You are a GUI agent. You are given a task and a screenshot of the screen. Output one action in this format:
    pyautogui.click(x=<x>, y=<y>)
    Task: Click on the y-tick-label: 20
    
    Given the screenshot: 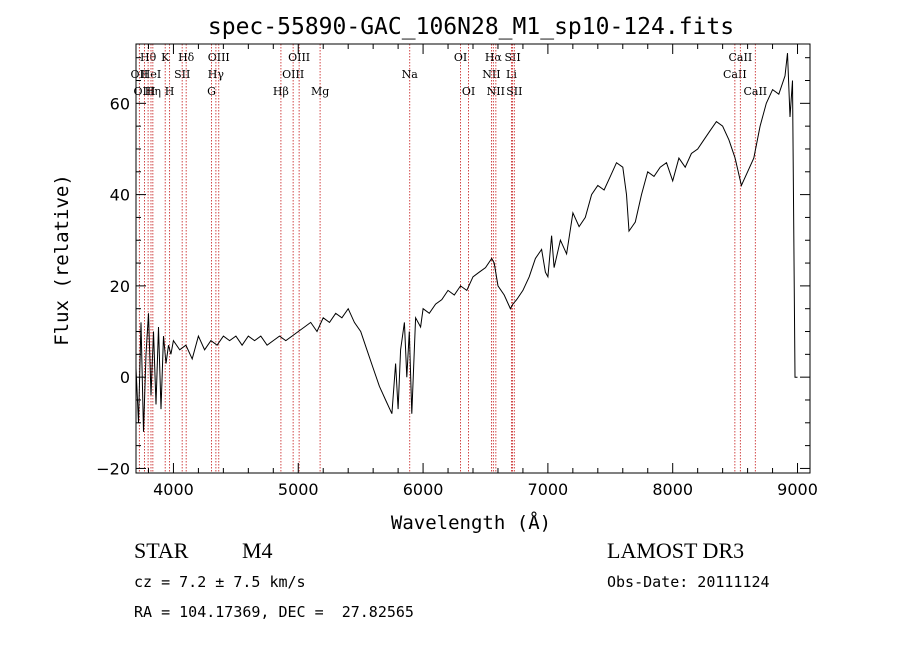 What is the action you would take?
    pyautogui.click(x=120, y=286)
    